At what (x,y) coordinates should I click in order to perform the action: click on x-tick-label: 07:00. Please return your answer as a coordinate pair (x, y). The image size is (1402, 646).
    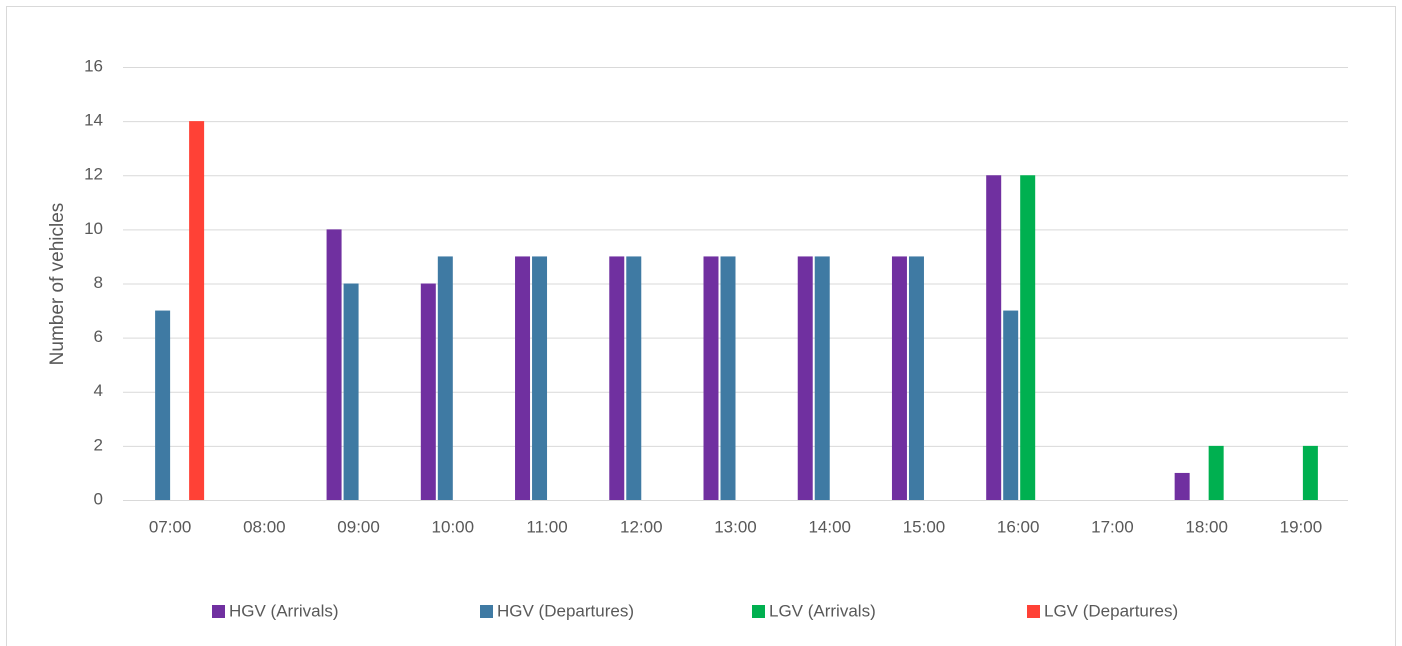
    Looking at the image, I should click on (170, 526).